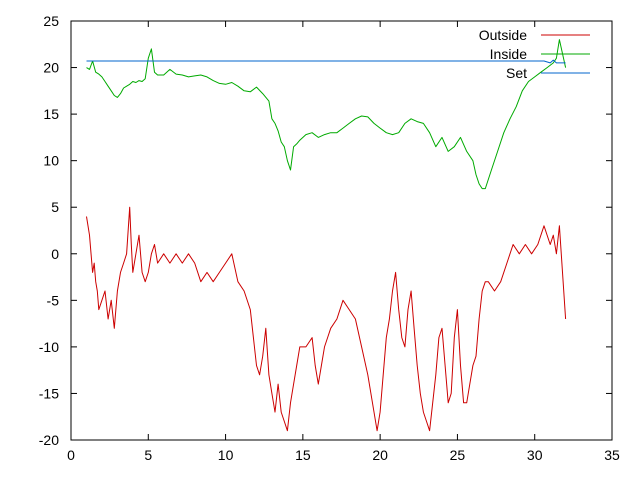 The height and width of the screenshot is (480, 640). Describe the element at coordinates (53, 300) in the screenshot. I see `y-tick-label: -5` at that location.